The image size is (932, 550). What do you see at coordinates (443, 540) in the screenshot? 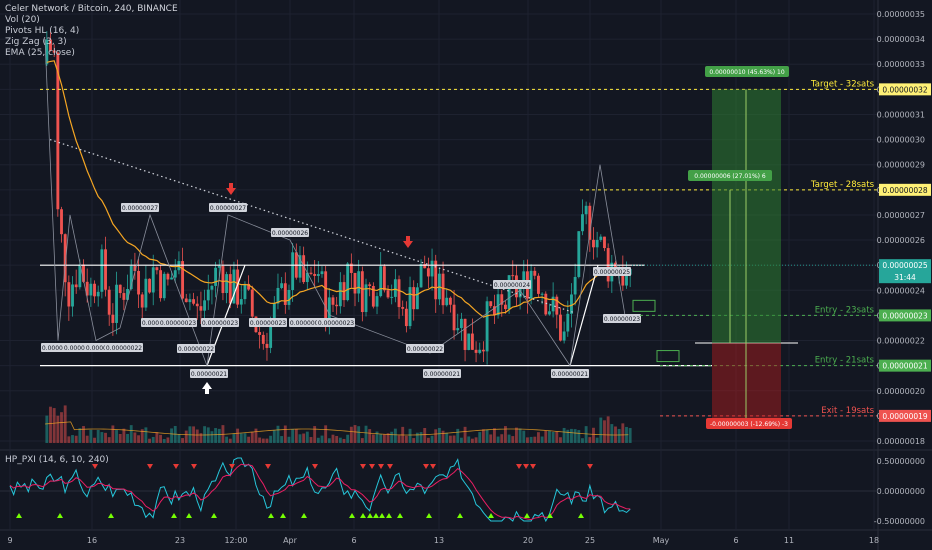
I see `time-axis: 9 16 23 12:00 Apr 6 13 20 25 May 6 11 18` at bounding box center [443, 540].